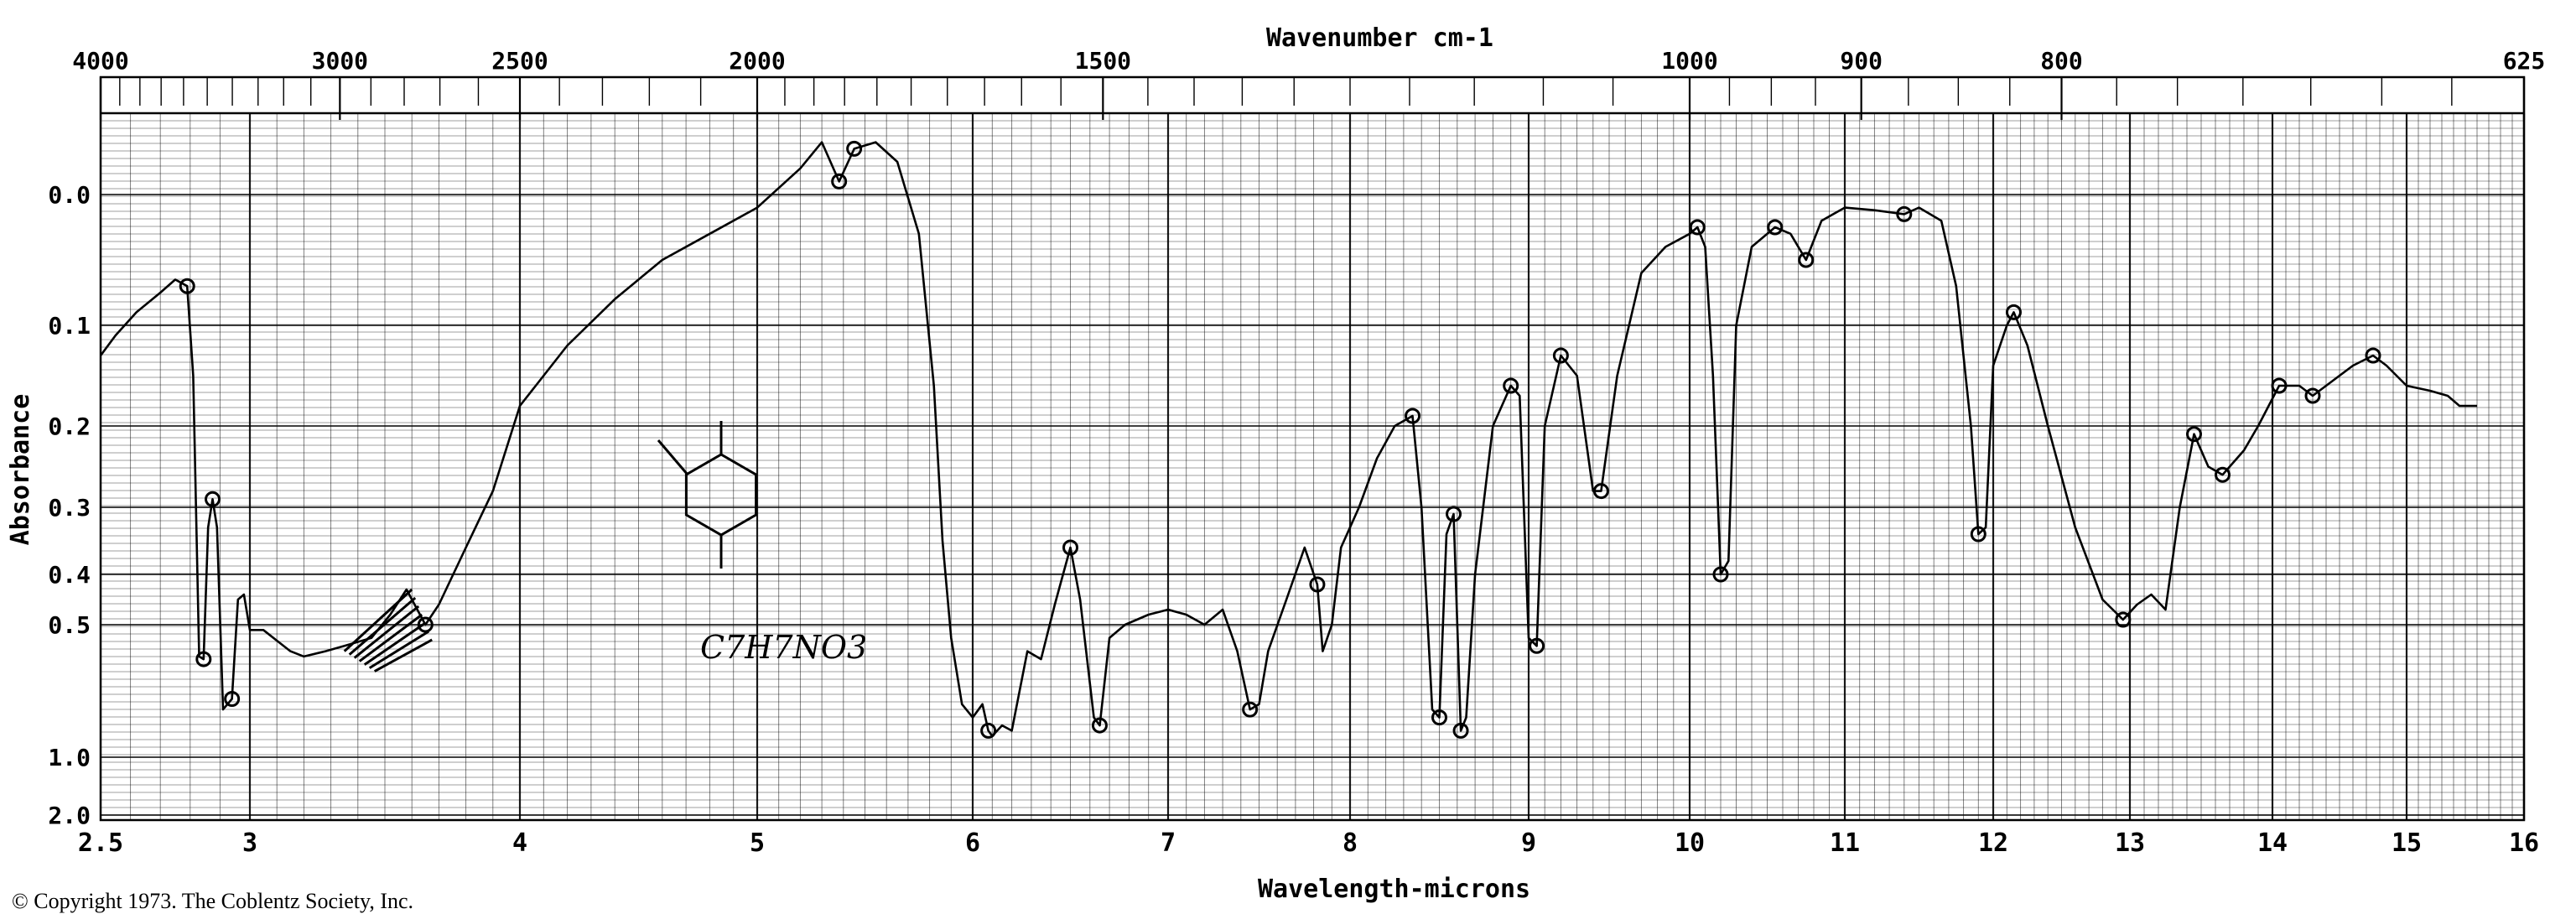  What do you see at coordinates (100, 843) in the screenshot?
I see `x-tick-label: 2.5` at bounding box center [100, 843].